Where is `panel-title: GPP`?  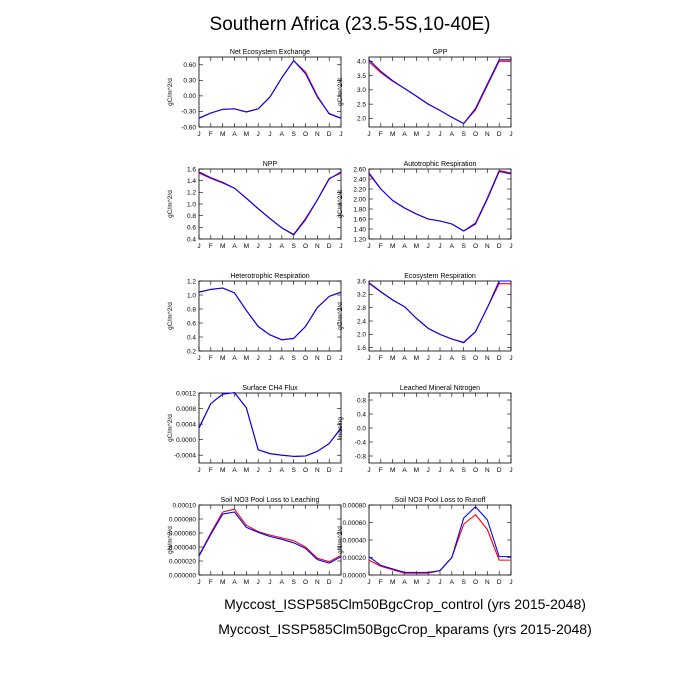
panel-title: GPP is located at coordinates (440, 52).